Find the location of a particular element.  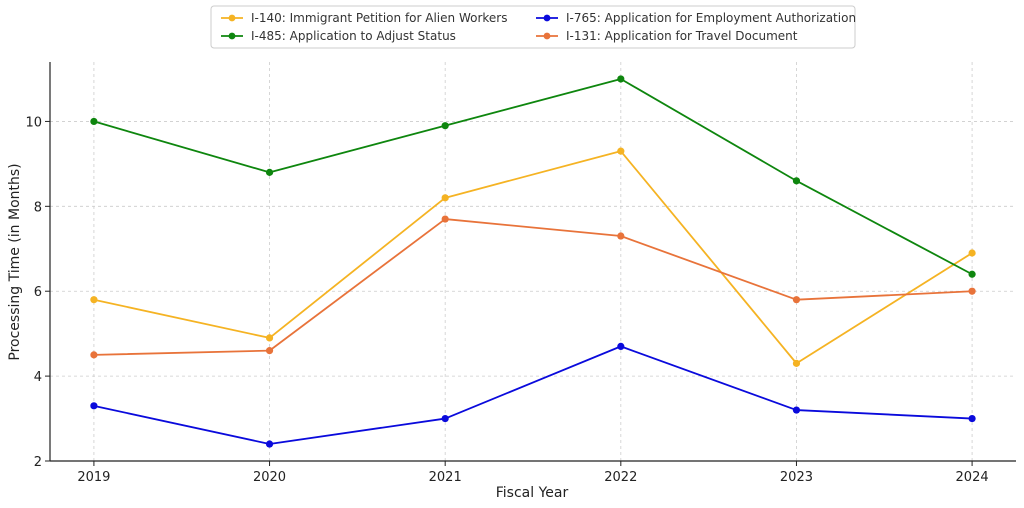

x-tick-label: 2021 is located at coordinates (445, 477).